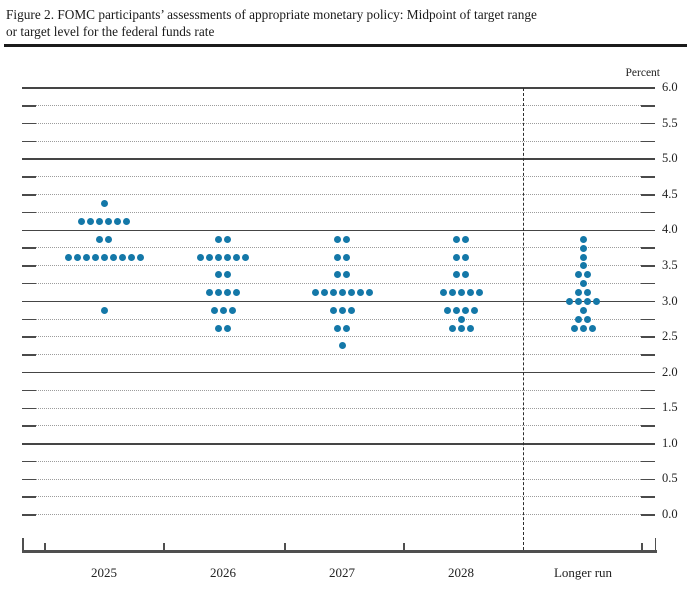 The width and height of the screenshot is (691, 591). I want to click on dot-2027-2.625, so click(337, 328).